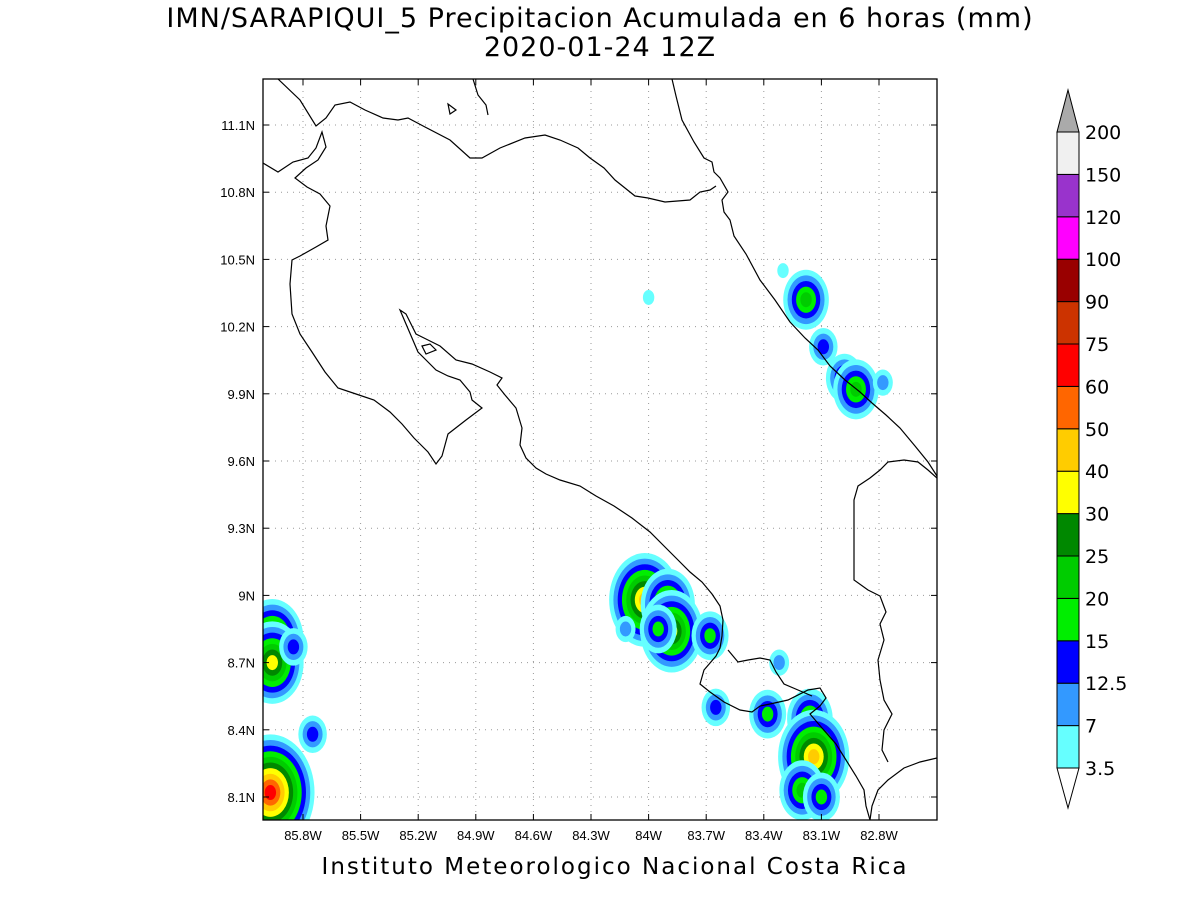 This screenshot has height=900, width=1200. I want to click on x-tick-label: 85.2W, so click(418, 835).